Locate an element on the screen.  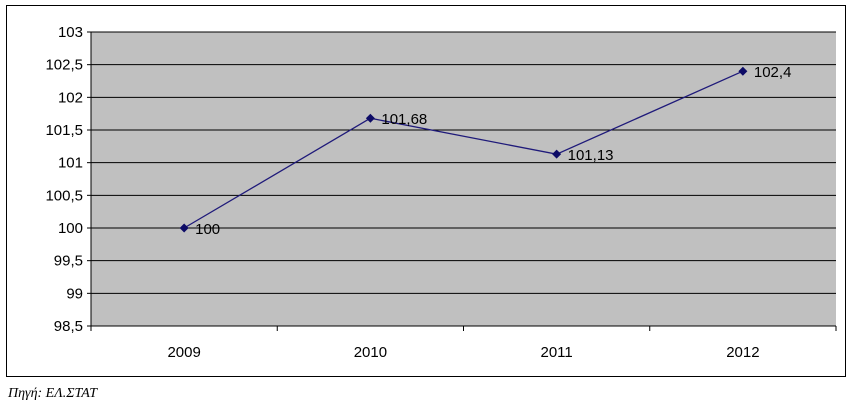
data-label: 101,13 is located at coordinates (591, 155).